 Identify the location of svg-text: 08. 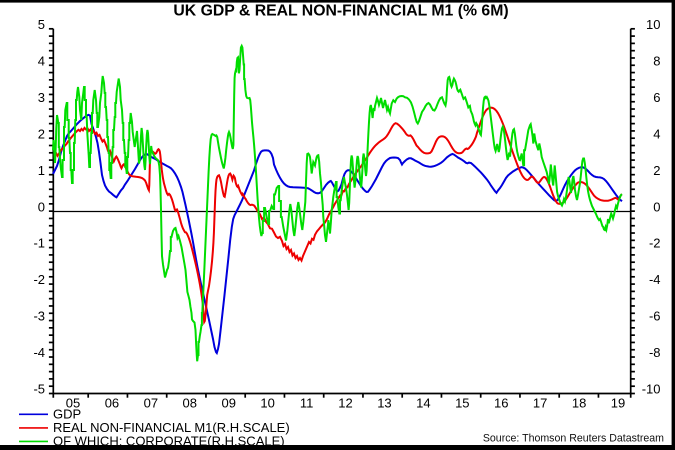
(190, 403).